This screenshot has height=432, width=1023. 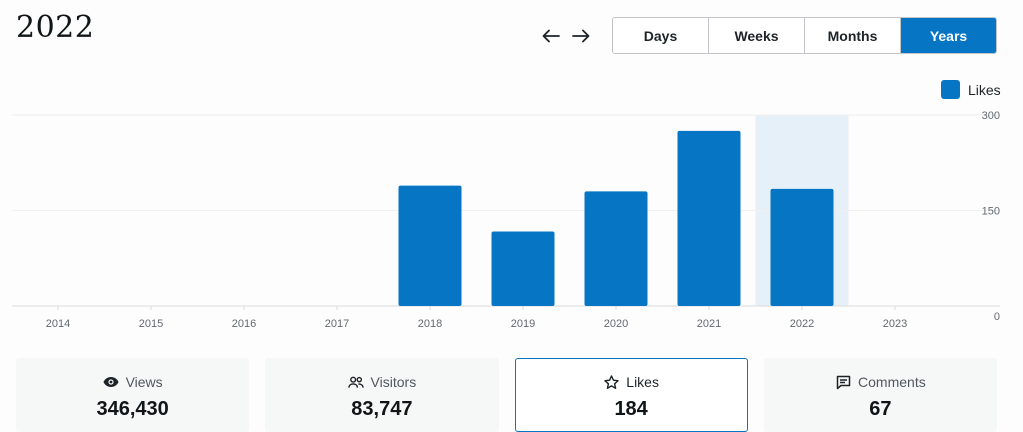 What do you see at coordinates (244, 324) in the screenshot?
I see `x-tick-label: 2016` at bounding box center [244, 324].